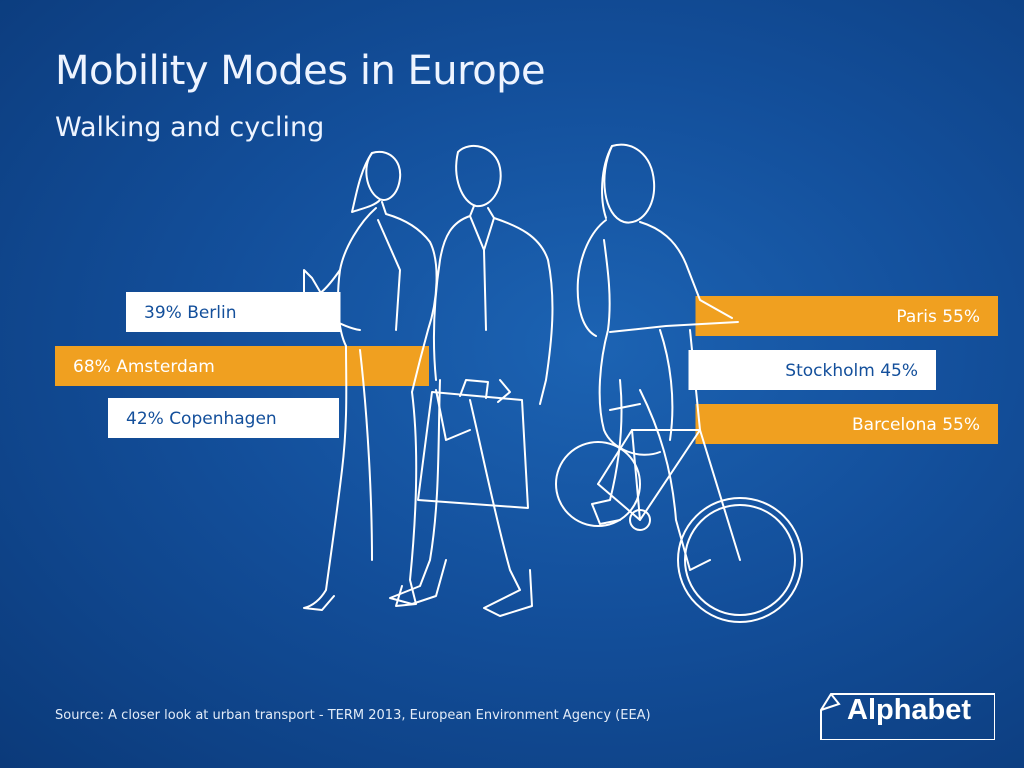 The height and width of the screenshot is (768, 1024). I want to click on bar-label-copenhagen: 42% Copenhagen, so click(201, 419).